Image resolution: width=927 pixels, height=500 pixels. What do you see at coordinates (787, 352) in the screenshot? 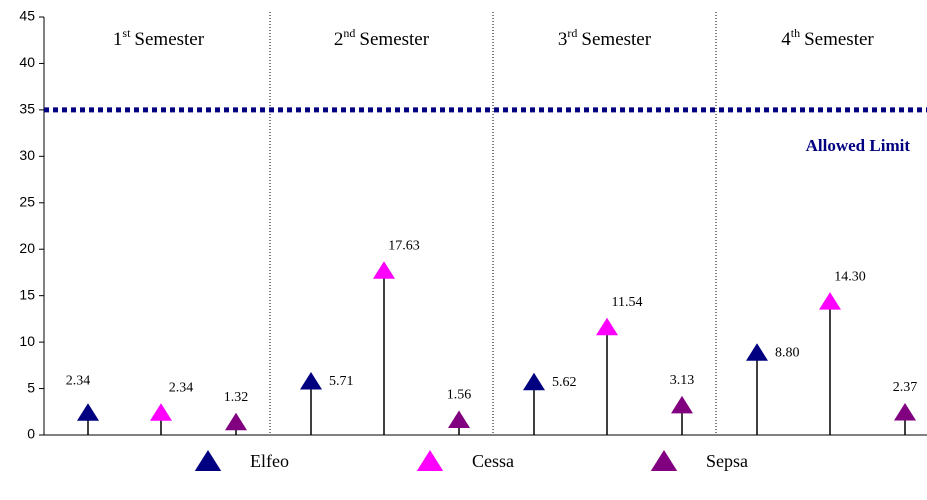
I see `value-label: 8.80` at bounding box center [787, 352].